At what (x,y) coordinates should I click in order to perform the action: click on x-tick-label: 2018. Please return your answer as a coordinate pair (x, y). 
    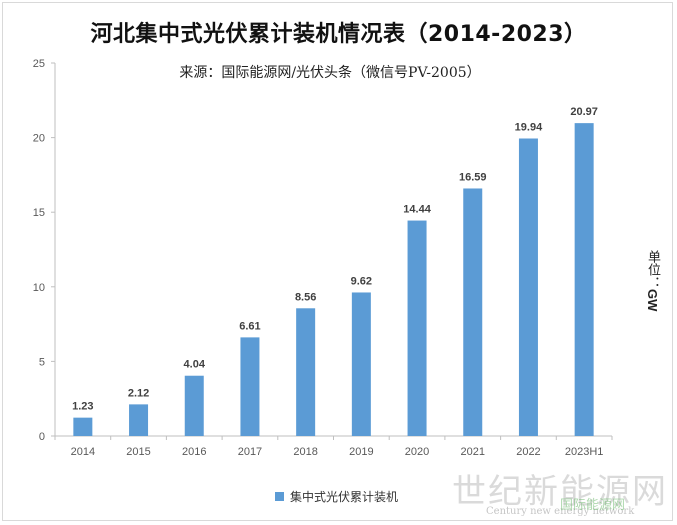
    Looking at the image, I should click on (305, 452).